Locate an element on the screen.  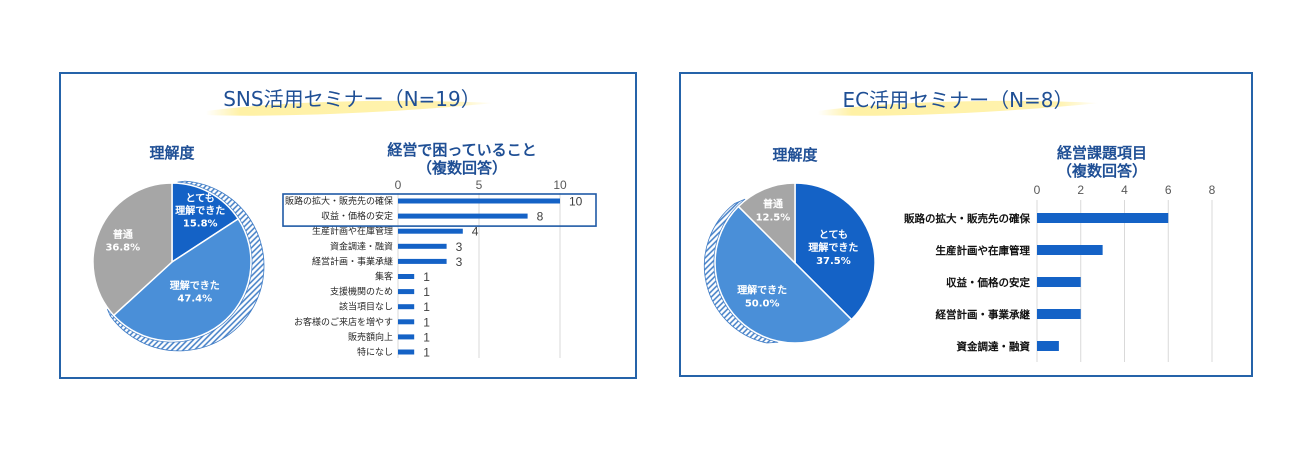
x-tick-label: 8 is located at coordinates (1212, 190).